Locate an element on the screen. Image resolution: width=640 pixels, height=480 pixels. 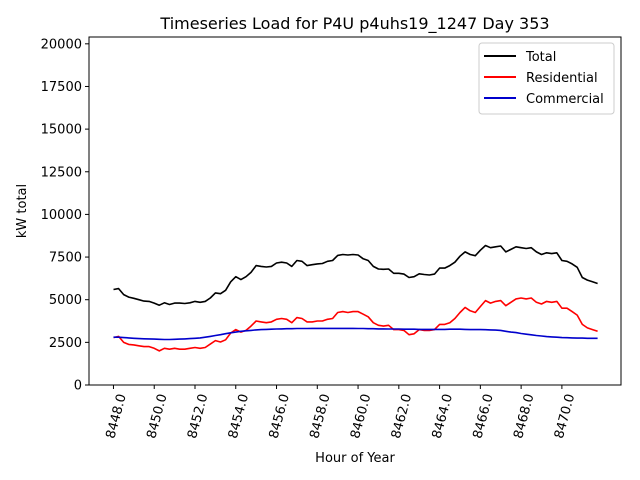
y-axis-title: kW total is located at coordinates (22, 211).